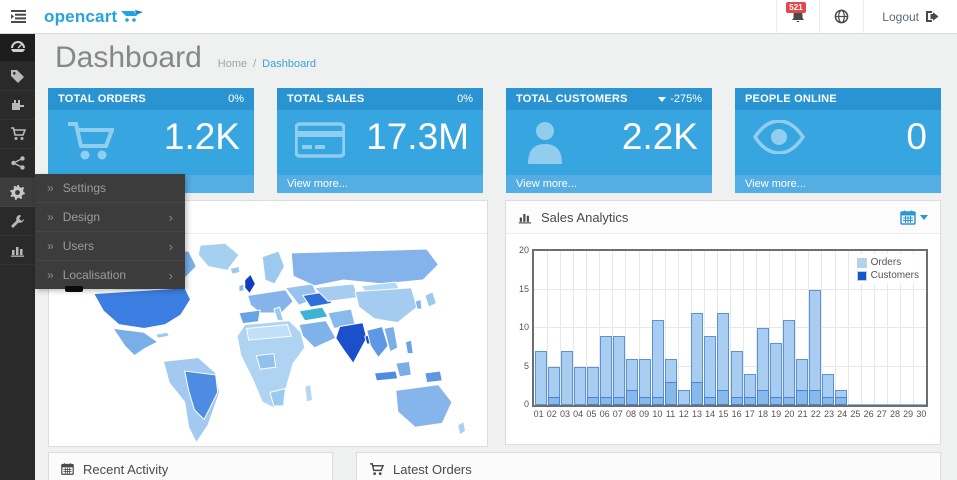 This screenshot has width=957, height=480. Describe the element at coordinates (604, 414) in the screenshot. I see `x-axis-tick-label: 06` at that location.